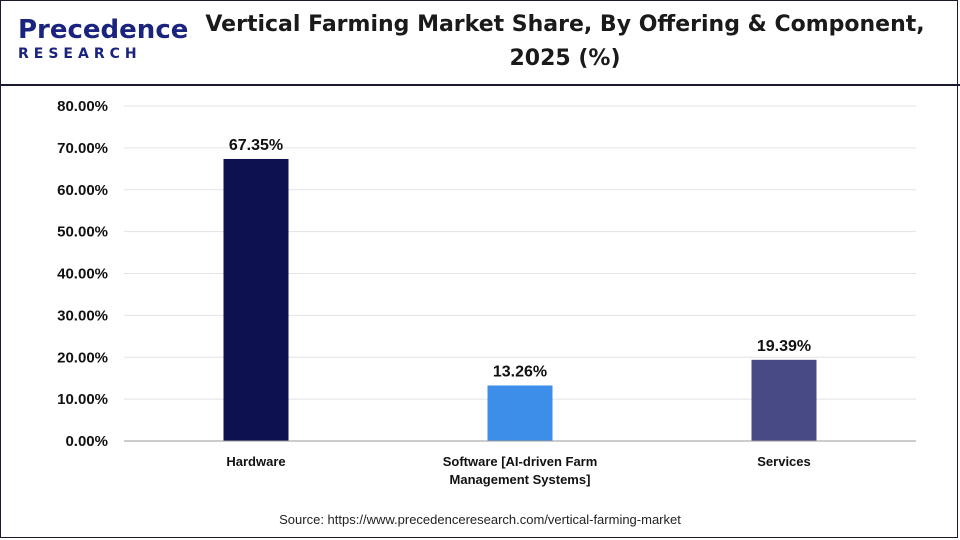 This screenshot has height=540, width=960. I want to click on y-tick-label: 20.00%, so click(82, 357).